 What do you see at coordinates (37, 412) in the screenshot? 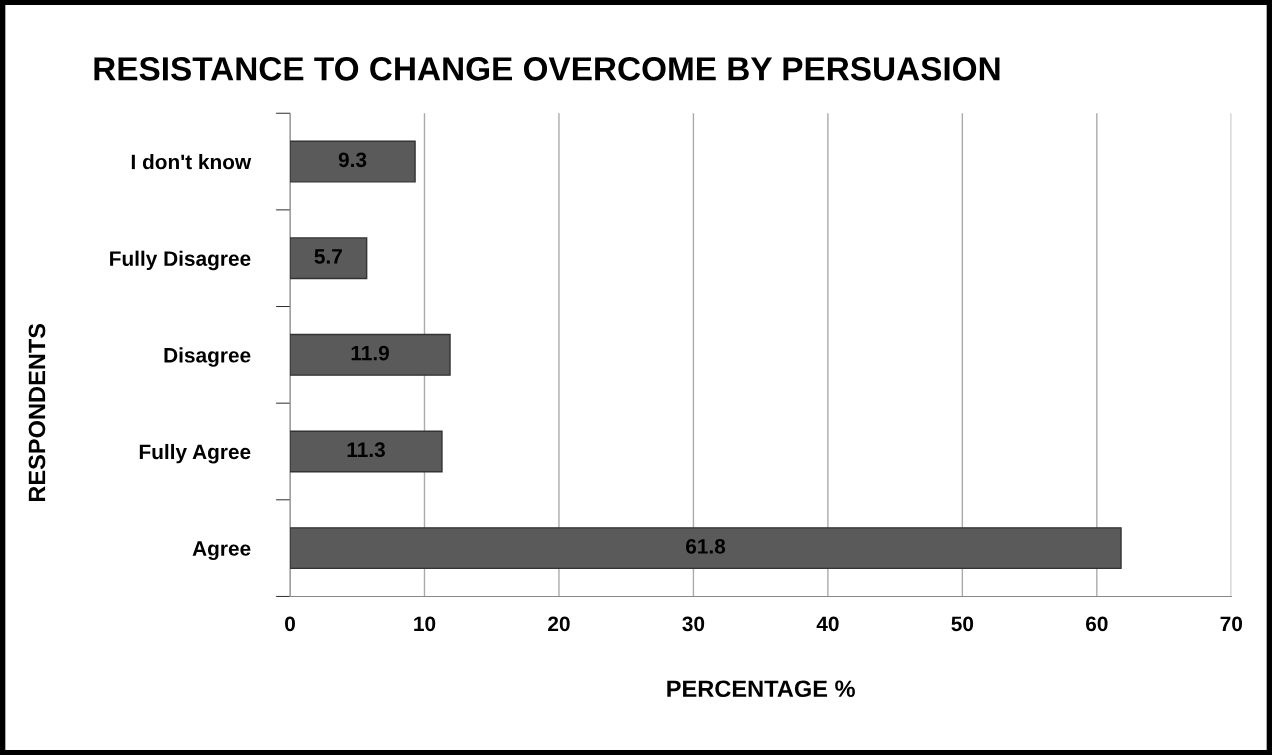
I see `y-axis-title: RESPONDENTS` at bounding box center [37, 412].